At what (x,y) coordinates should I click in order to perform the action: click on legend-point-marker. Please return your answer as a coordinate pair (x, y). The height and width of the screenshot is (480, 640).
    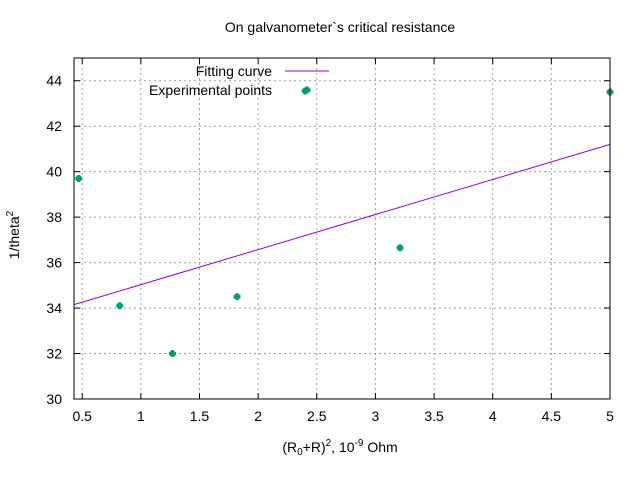
    Looking at the image, I should click on (307, 90).